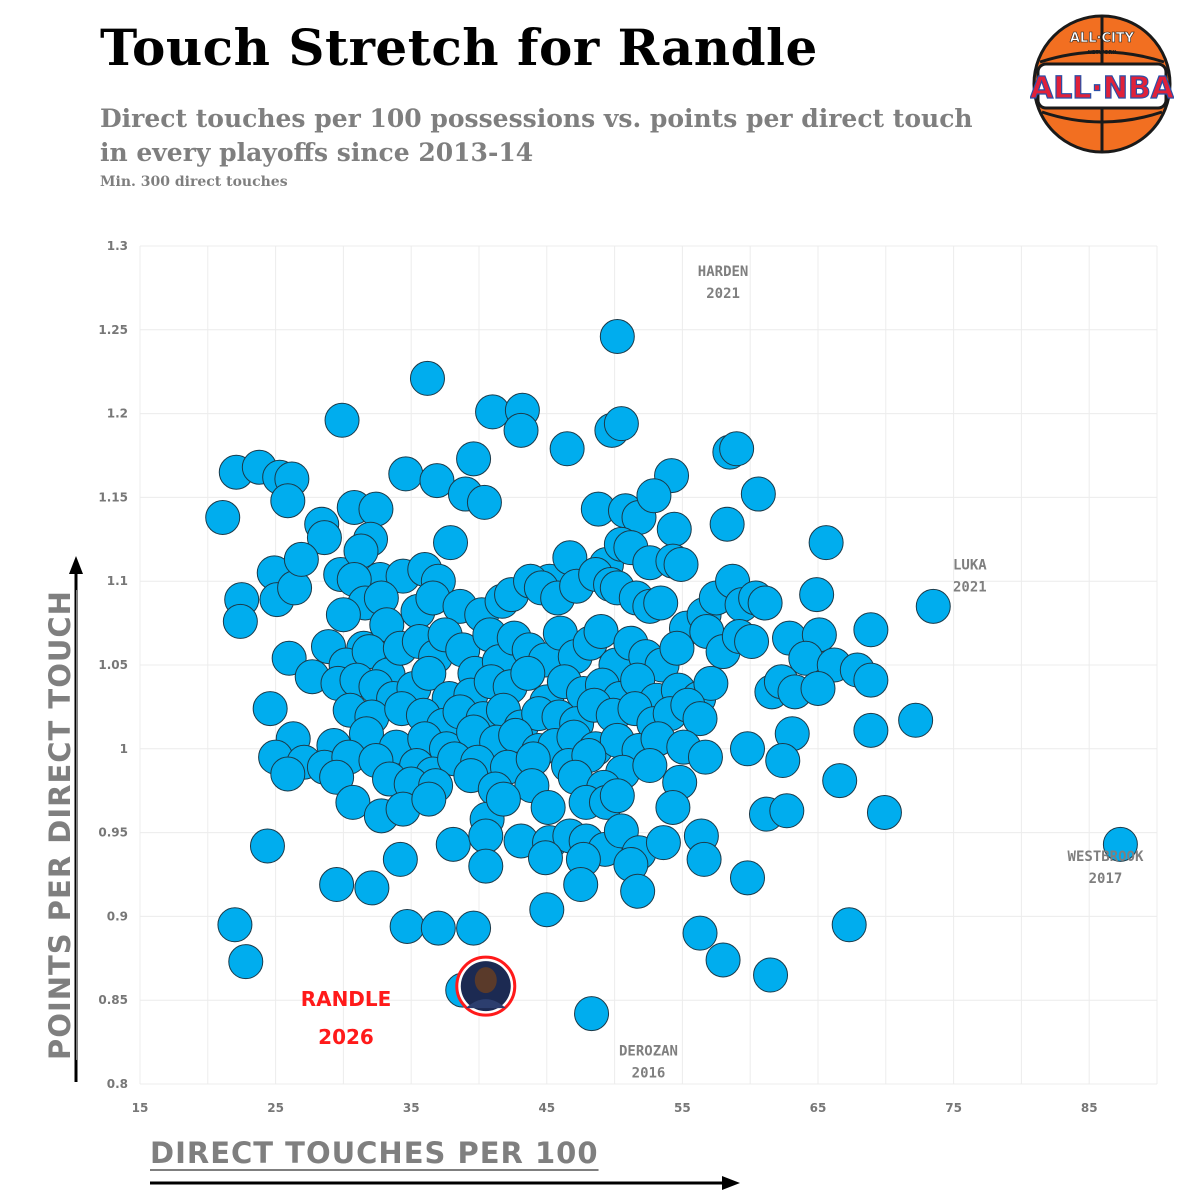 This screenshot has height=1200, width=1200. Describe the element at coordinates (485, 1004) in the screenshot. I see `avatar-jersey` at that location.